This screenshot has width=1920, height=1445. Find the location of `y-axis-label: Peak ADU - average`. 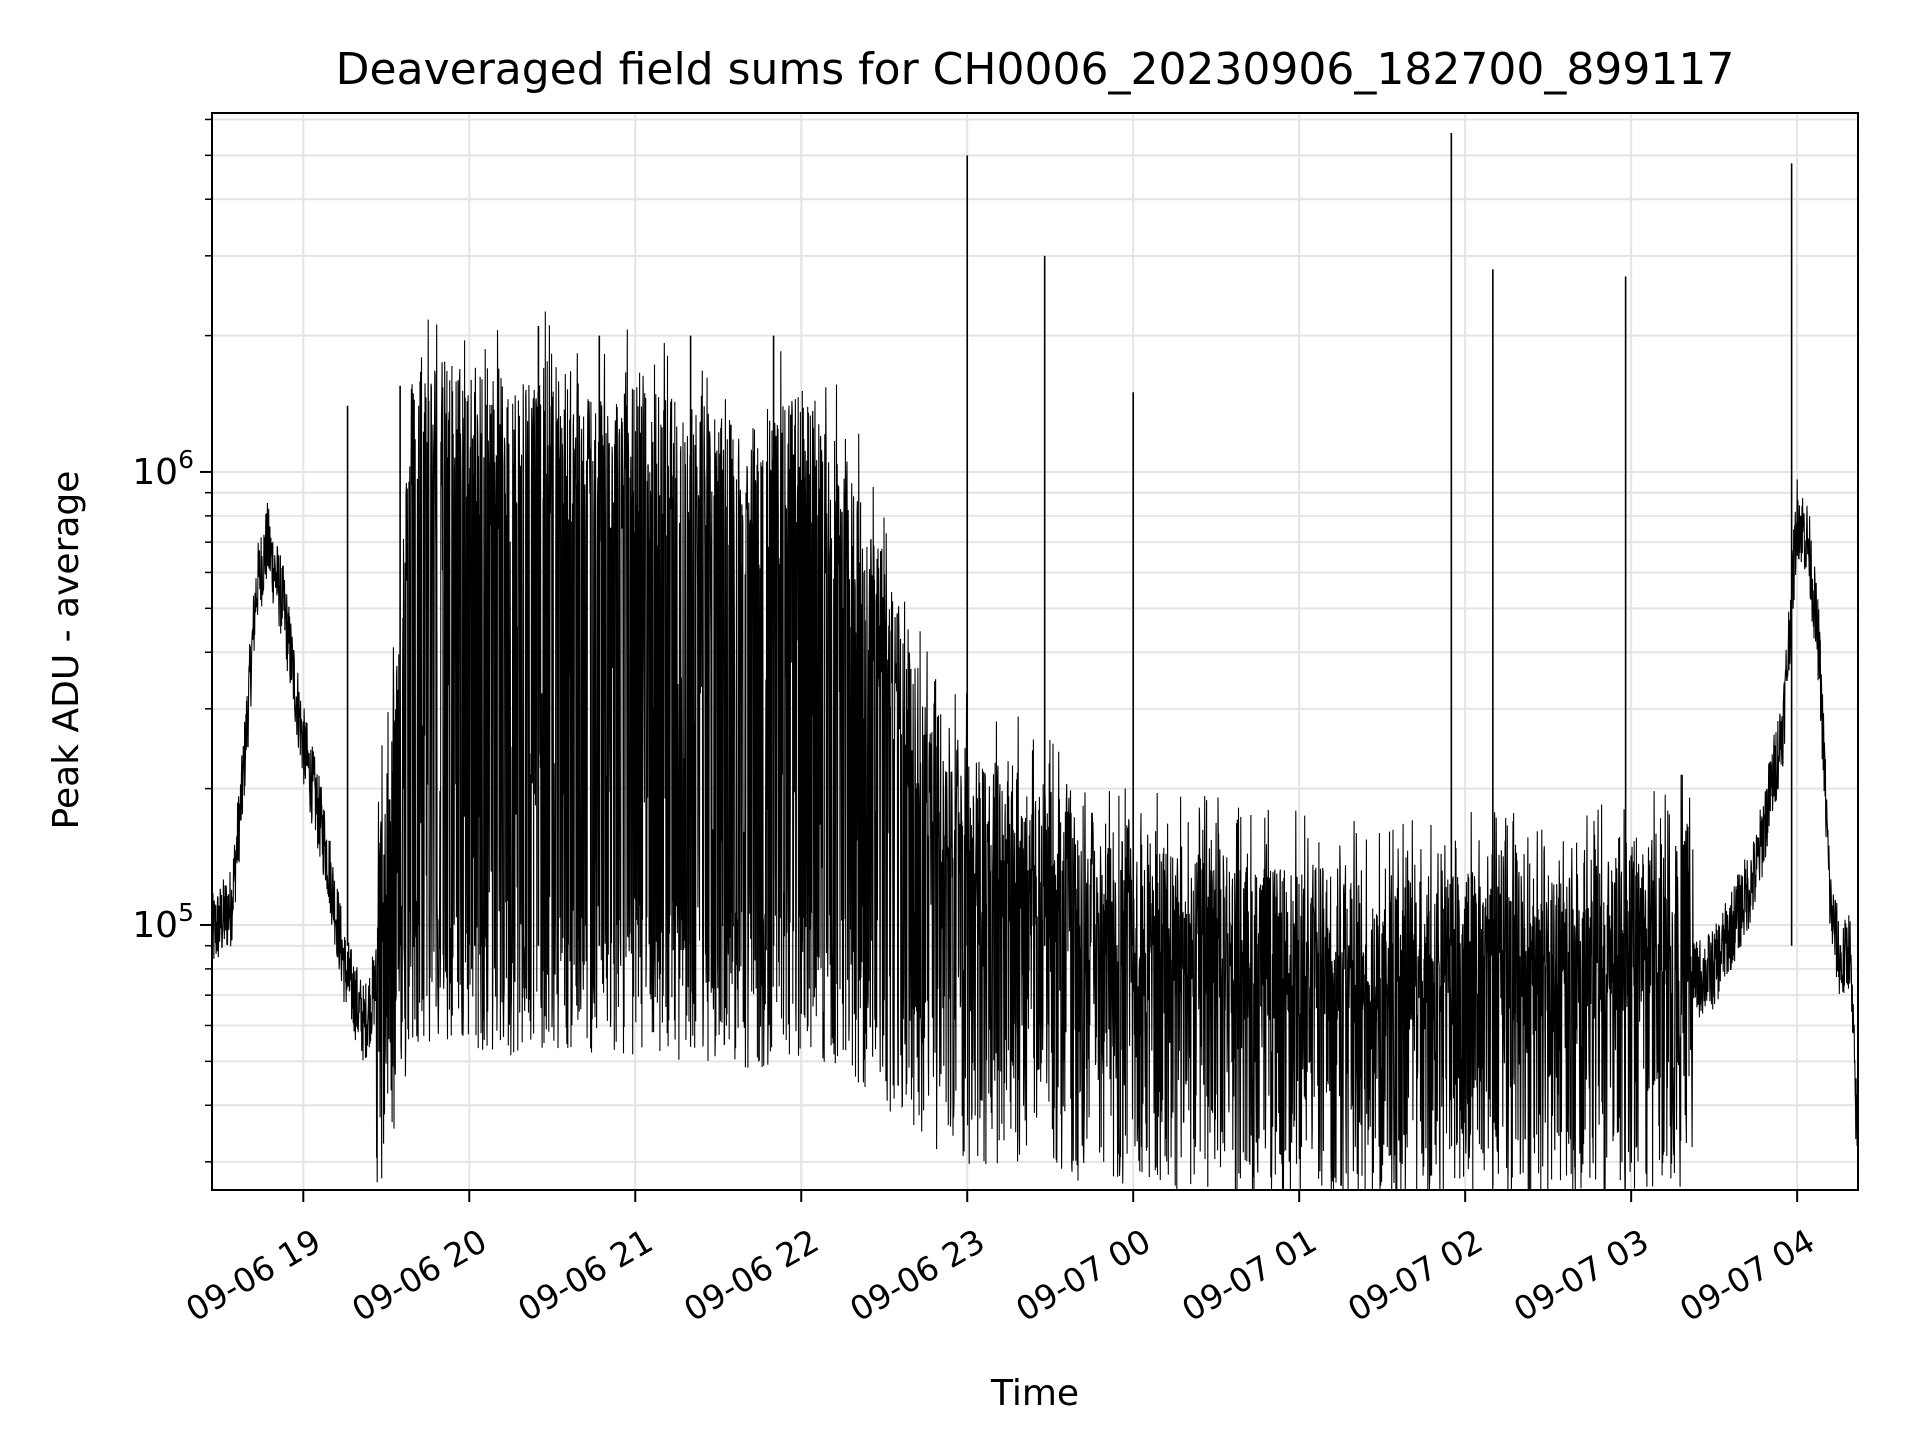

y-axis-label: Peak ADU - average is located at coordinates (66, 650).